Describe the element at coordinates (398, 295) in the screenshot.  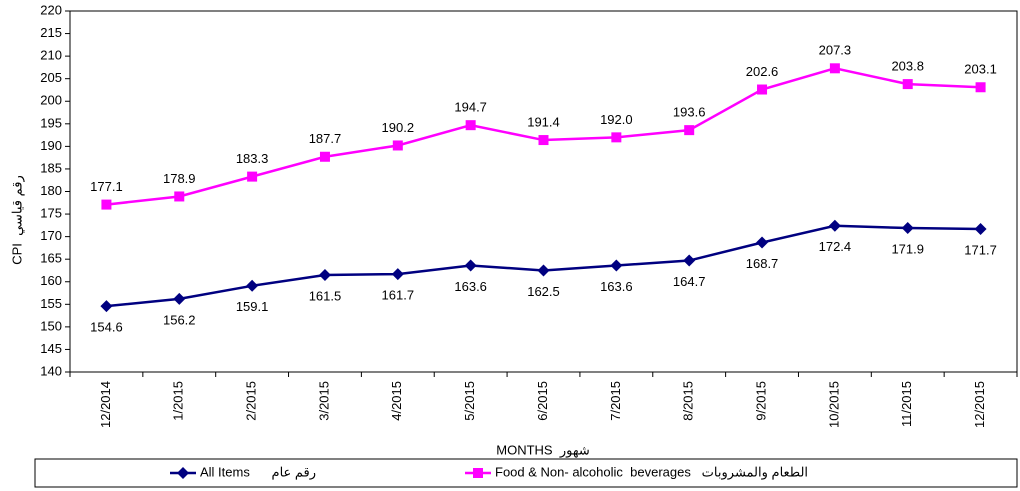
I see `data-label: 161.7` at that location.